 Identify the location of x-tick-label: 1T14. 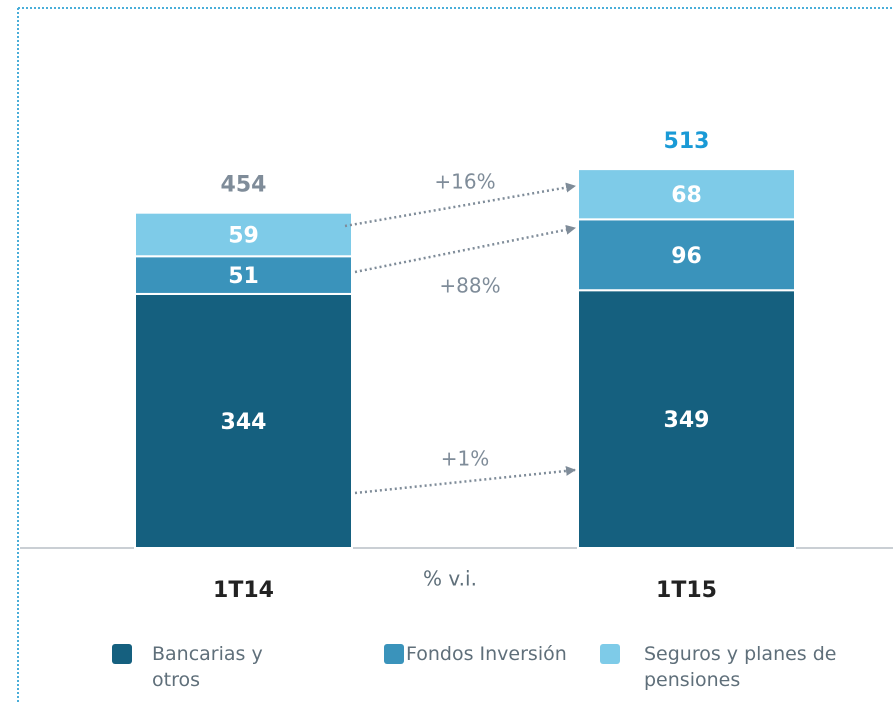
(243, 590).